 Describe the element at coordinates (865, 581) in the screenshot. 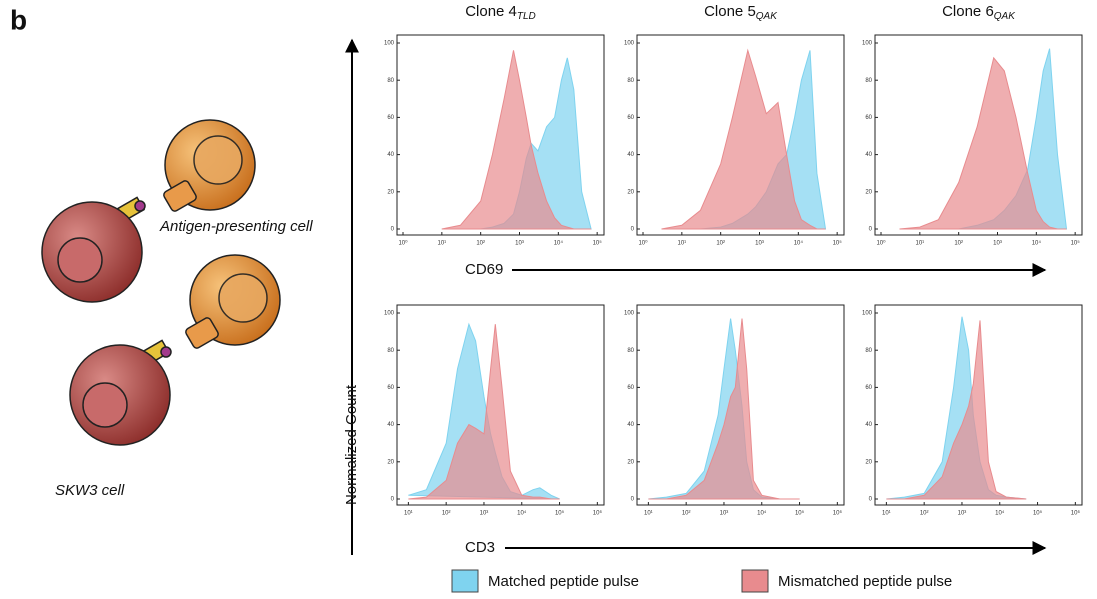

I see `legend-label: Mismatched peptide pulse` at that location.